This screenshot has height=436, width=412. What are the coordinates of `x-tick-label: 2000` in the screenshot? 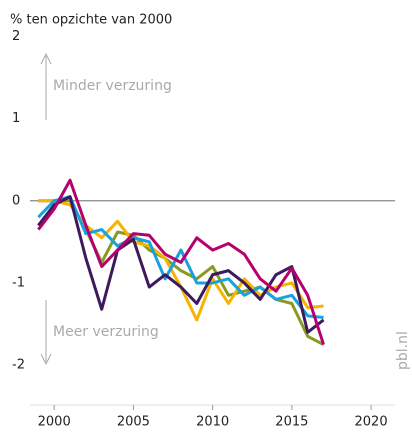 It's located at (54, 422).